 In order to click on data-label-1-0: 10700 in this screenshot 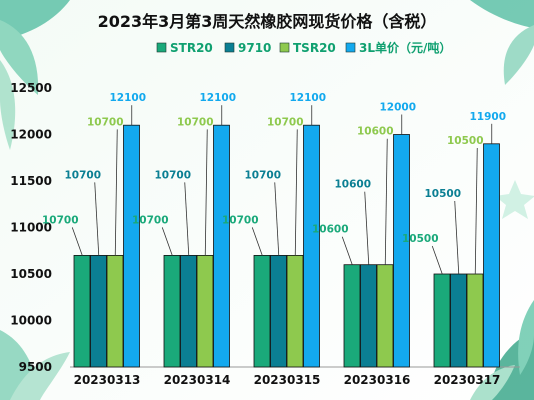, I will do `click(82, 175)`.